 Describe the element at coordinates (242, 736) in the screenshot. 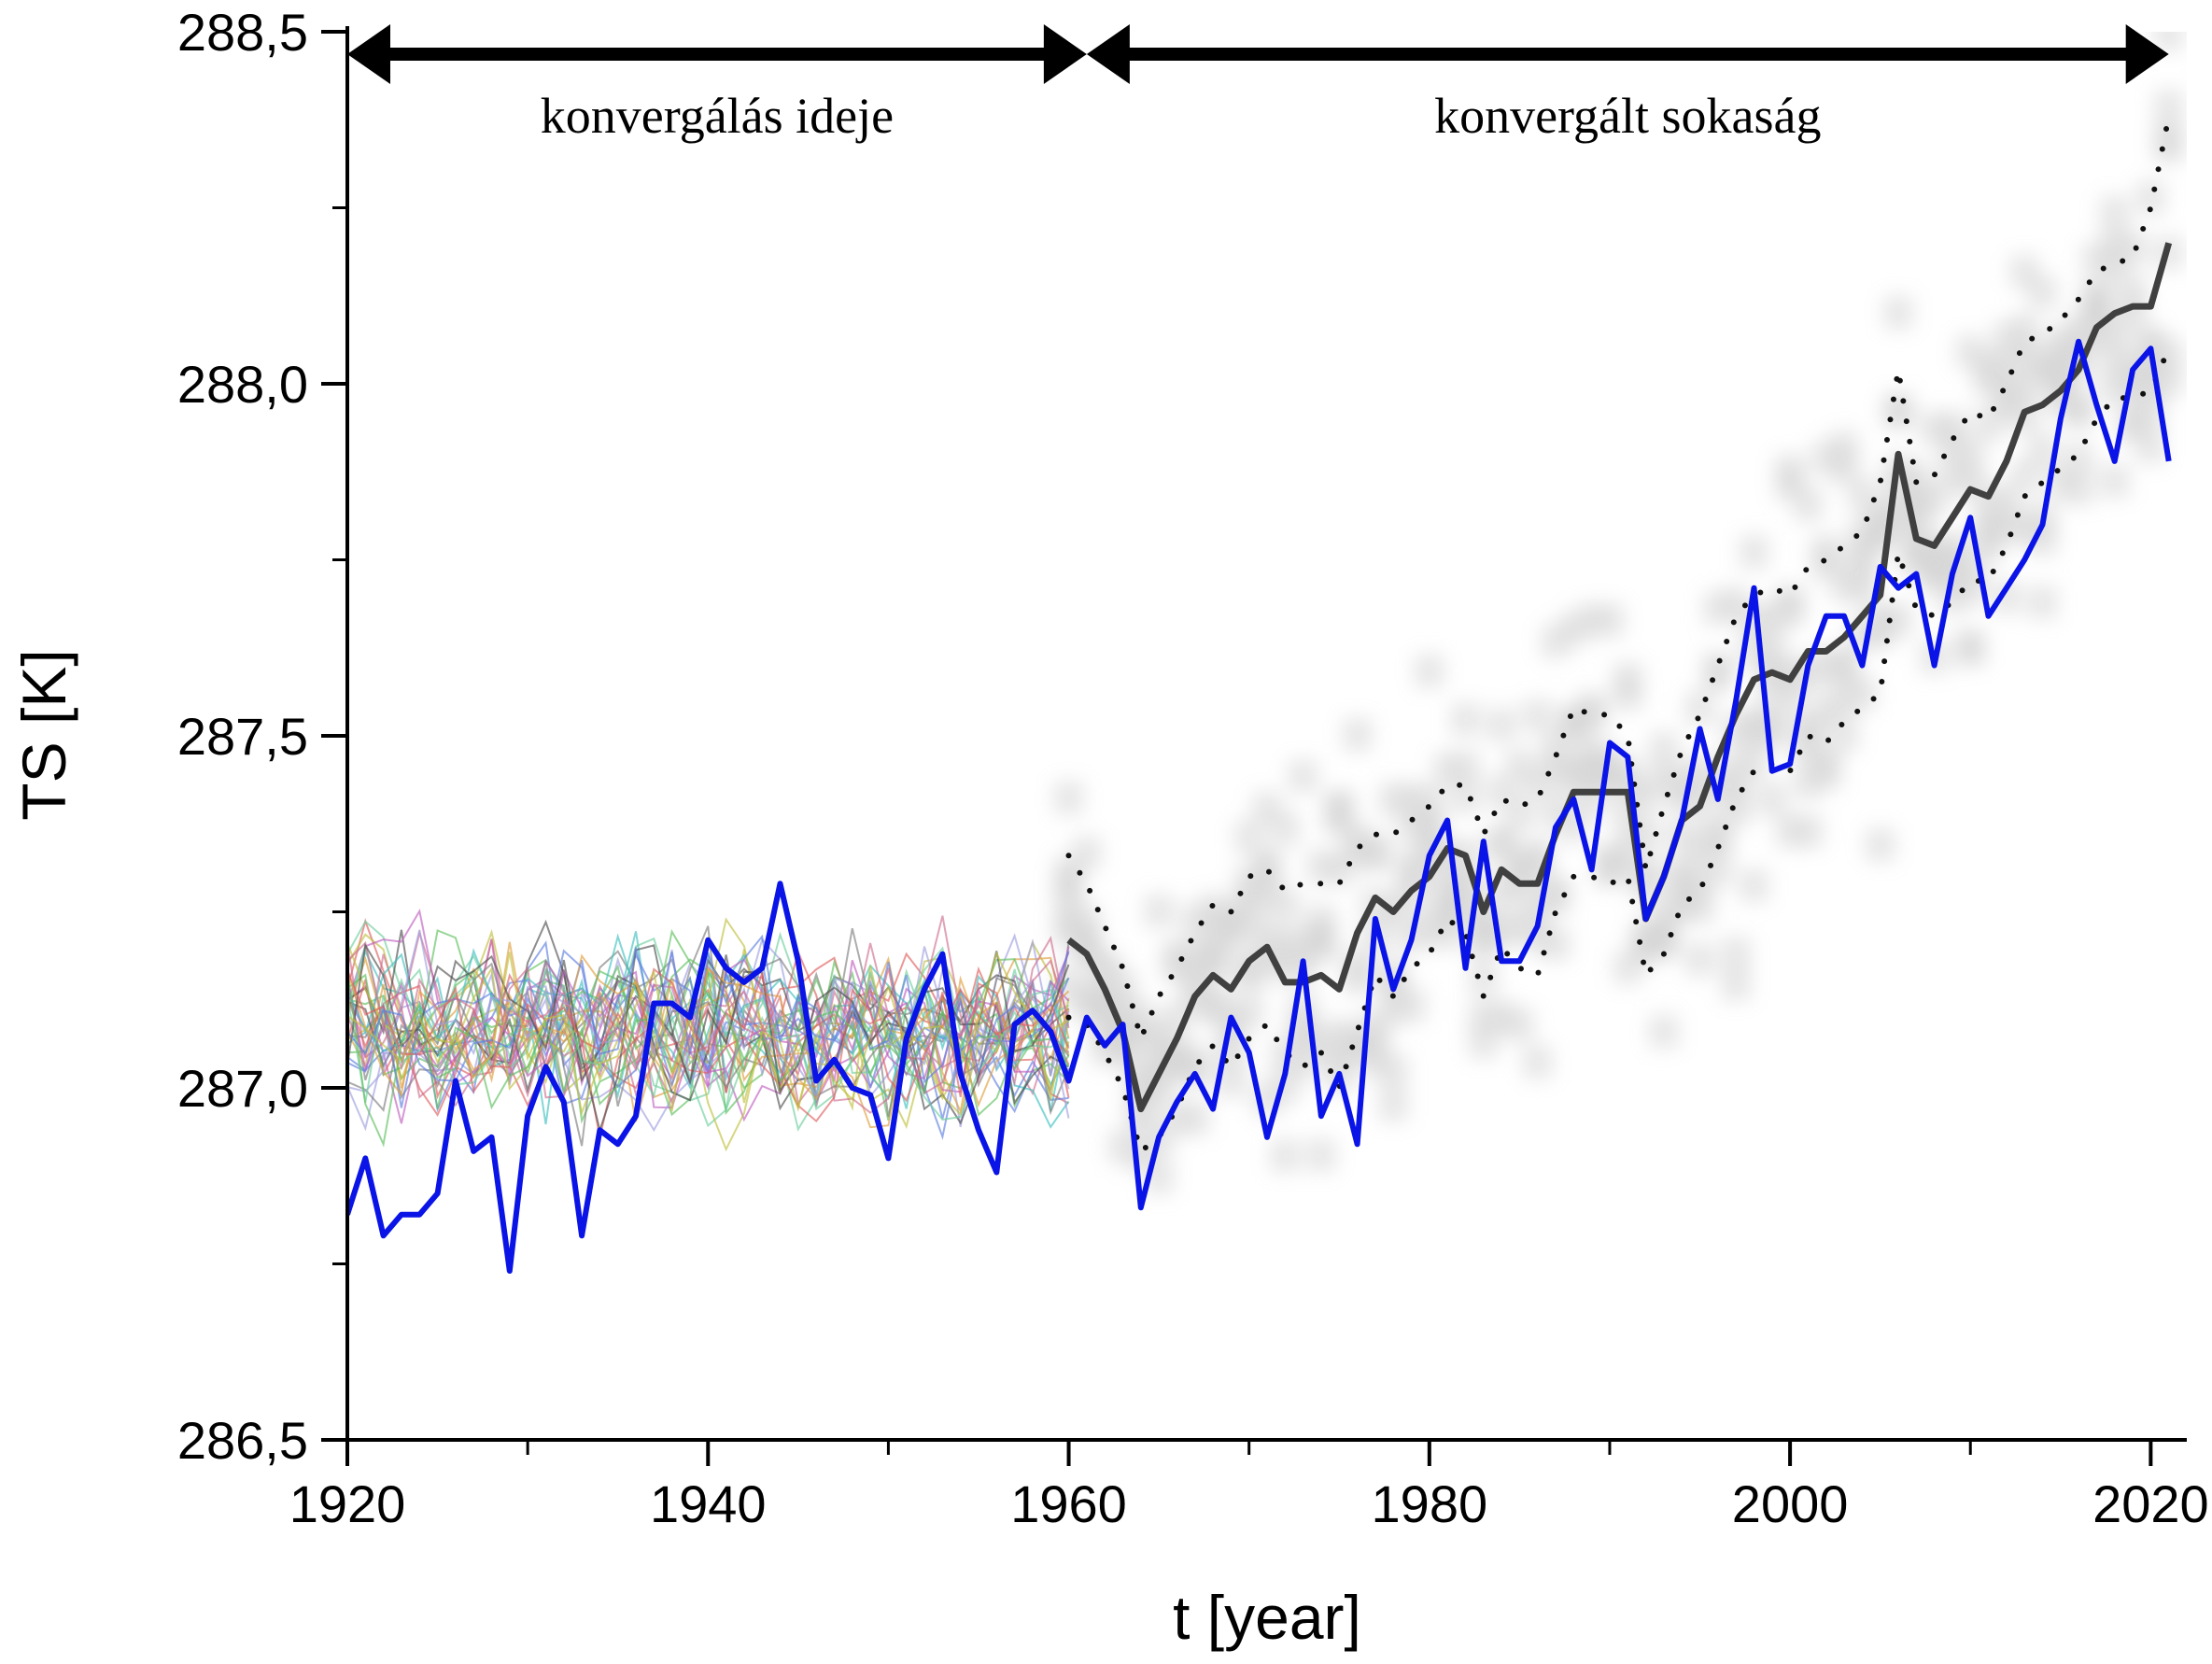

I see `y-tick-label: 287,5` at that location.